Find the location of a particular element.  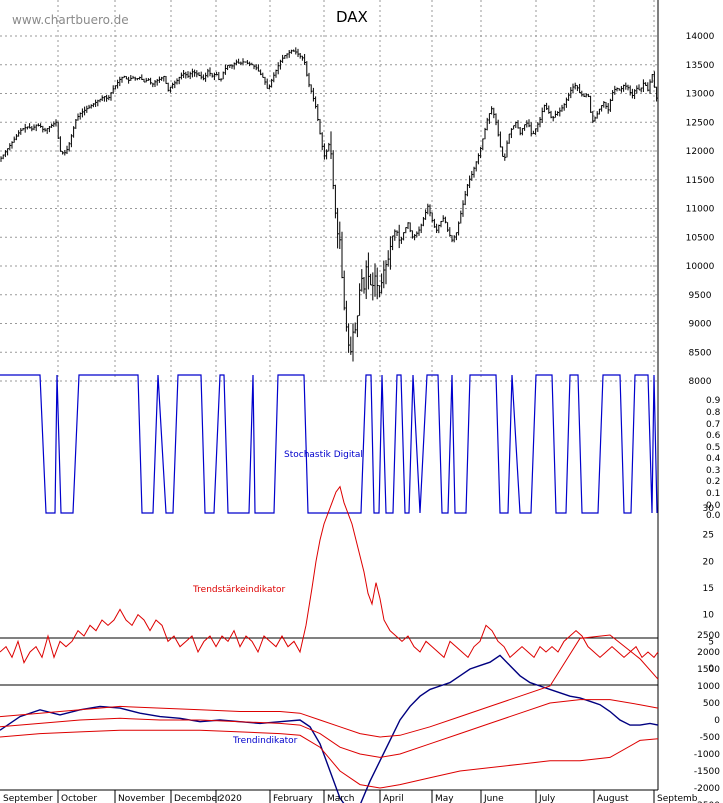

month-label: February is located at coordinates (293, 798).